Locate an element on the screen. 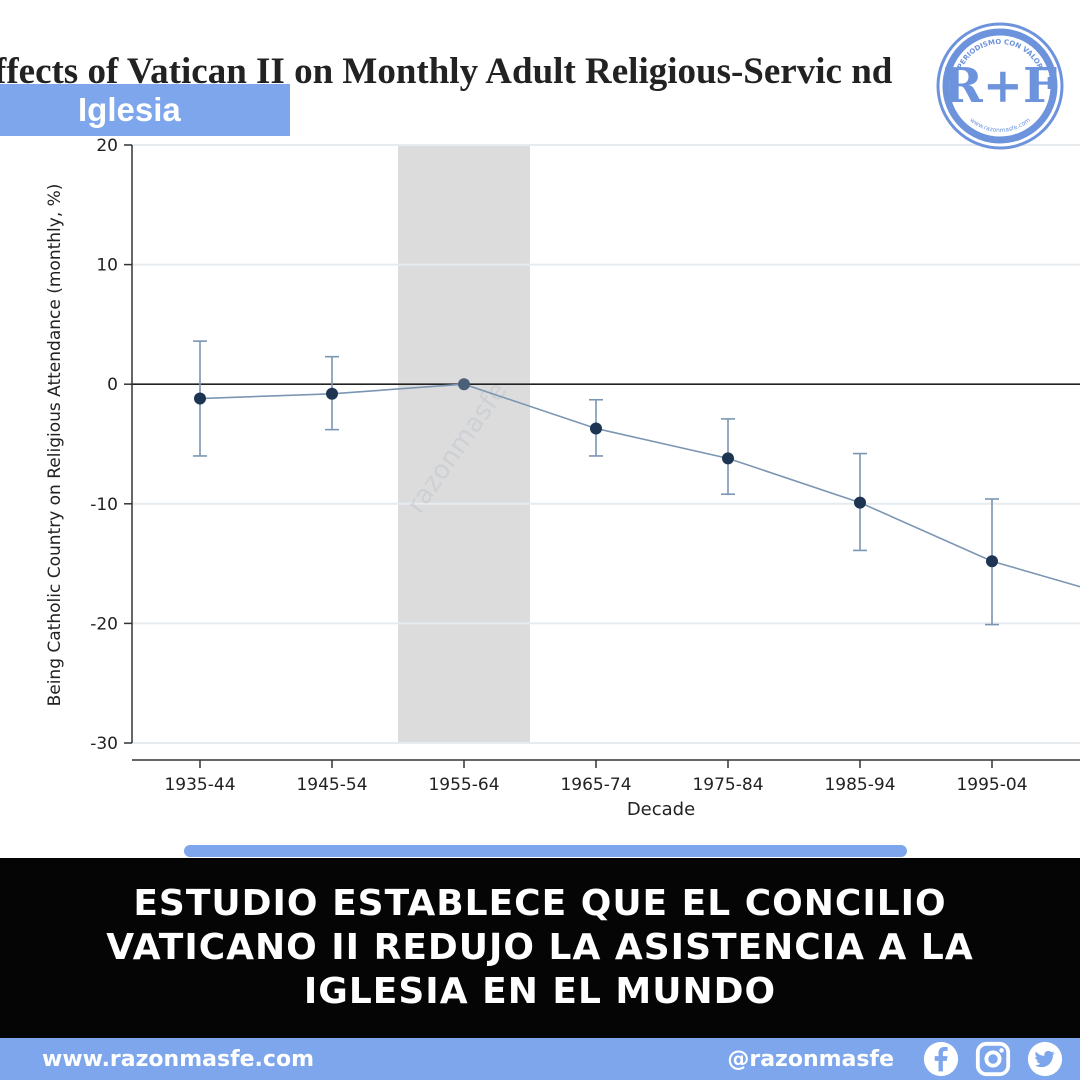 The image size is (1080, 1080). y-tick-label: 0 is located at coordinates (112, 385).